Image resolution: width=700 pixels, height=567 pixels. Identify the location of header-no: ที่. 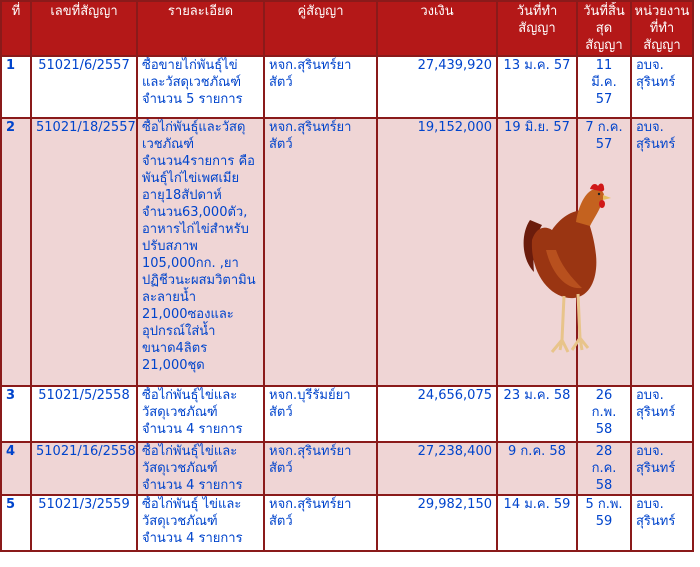
(16, 28).